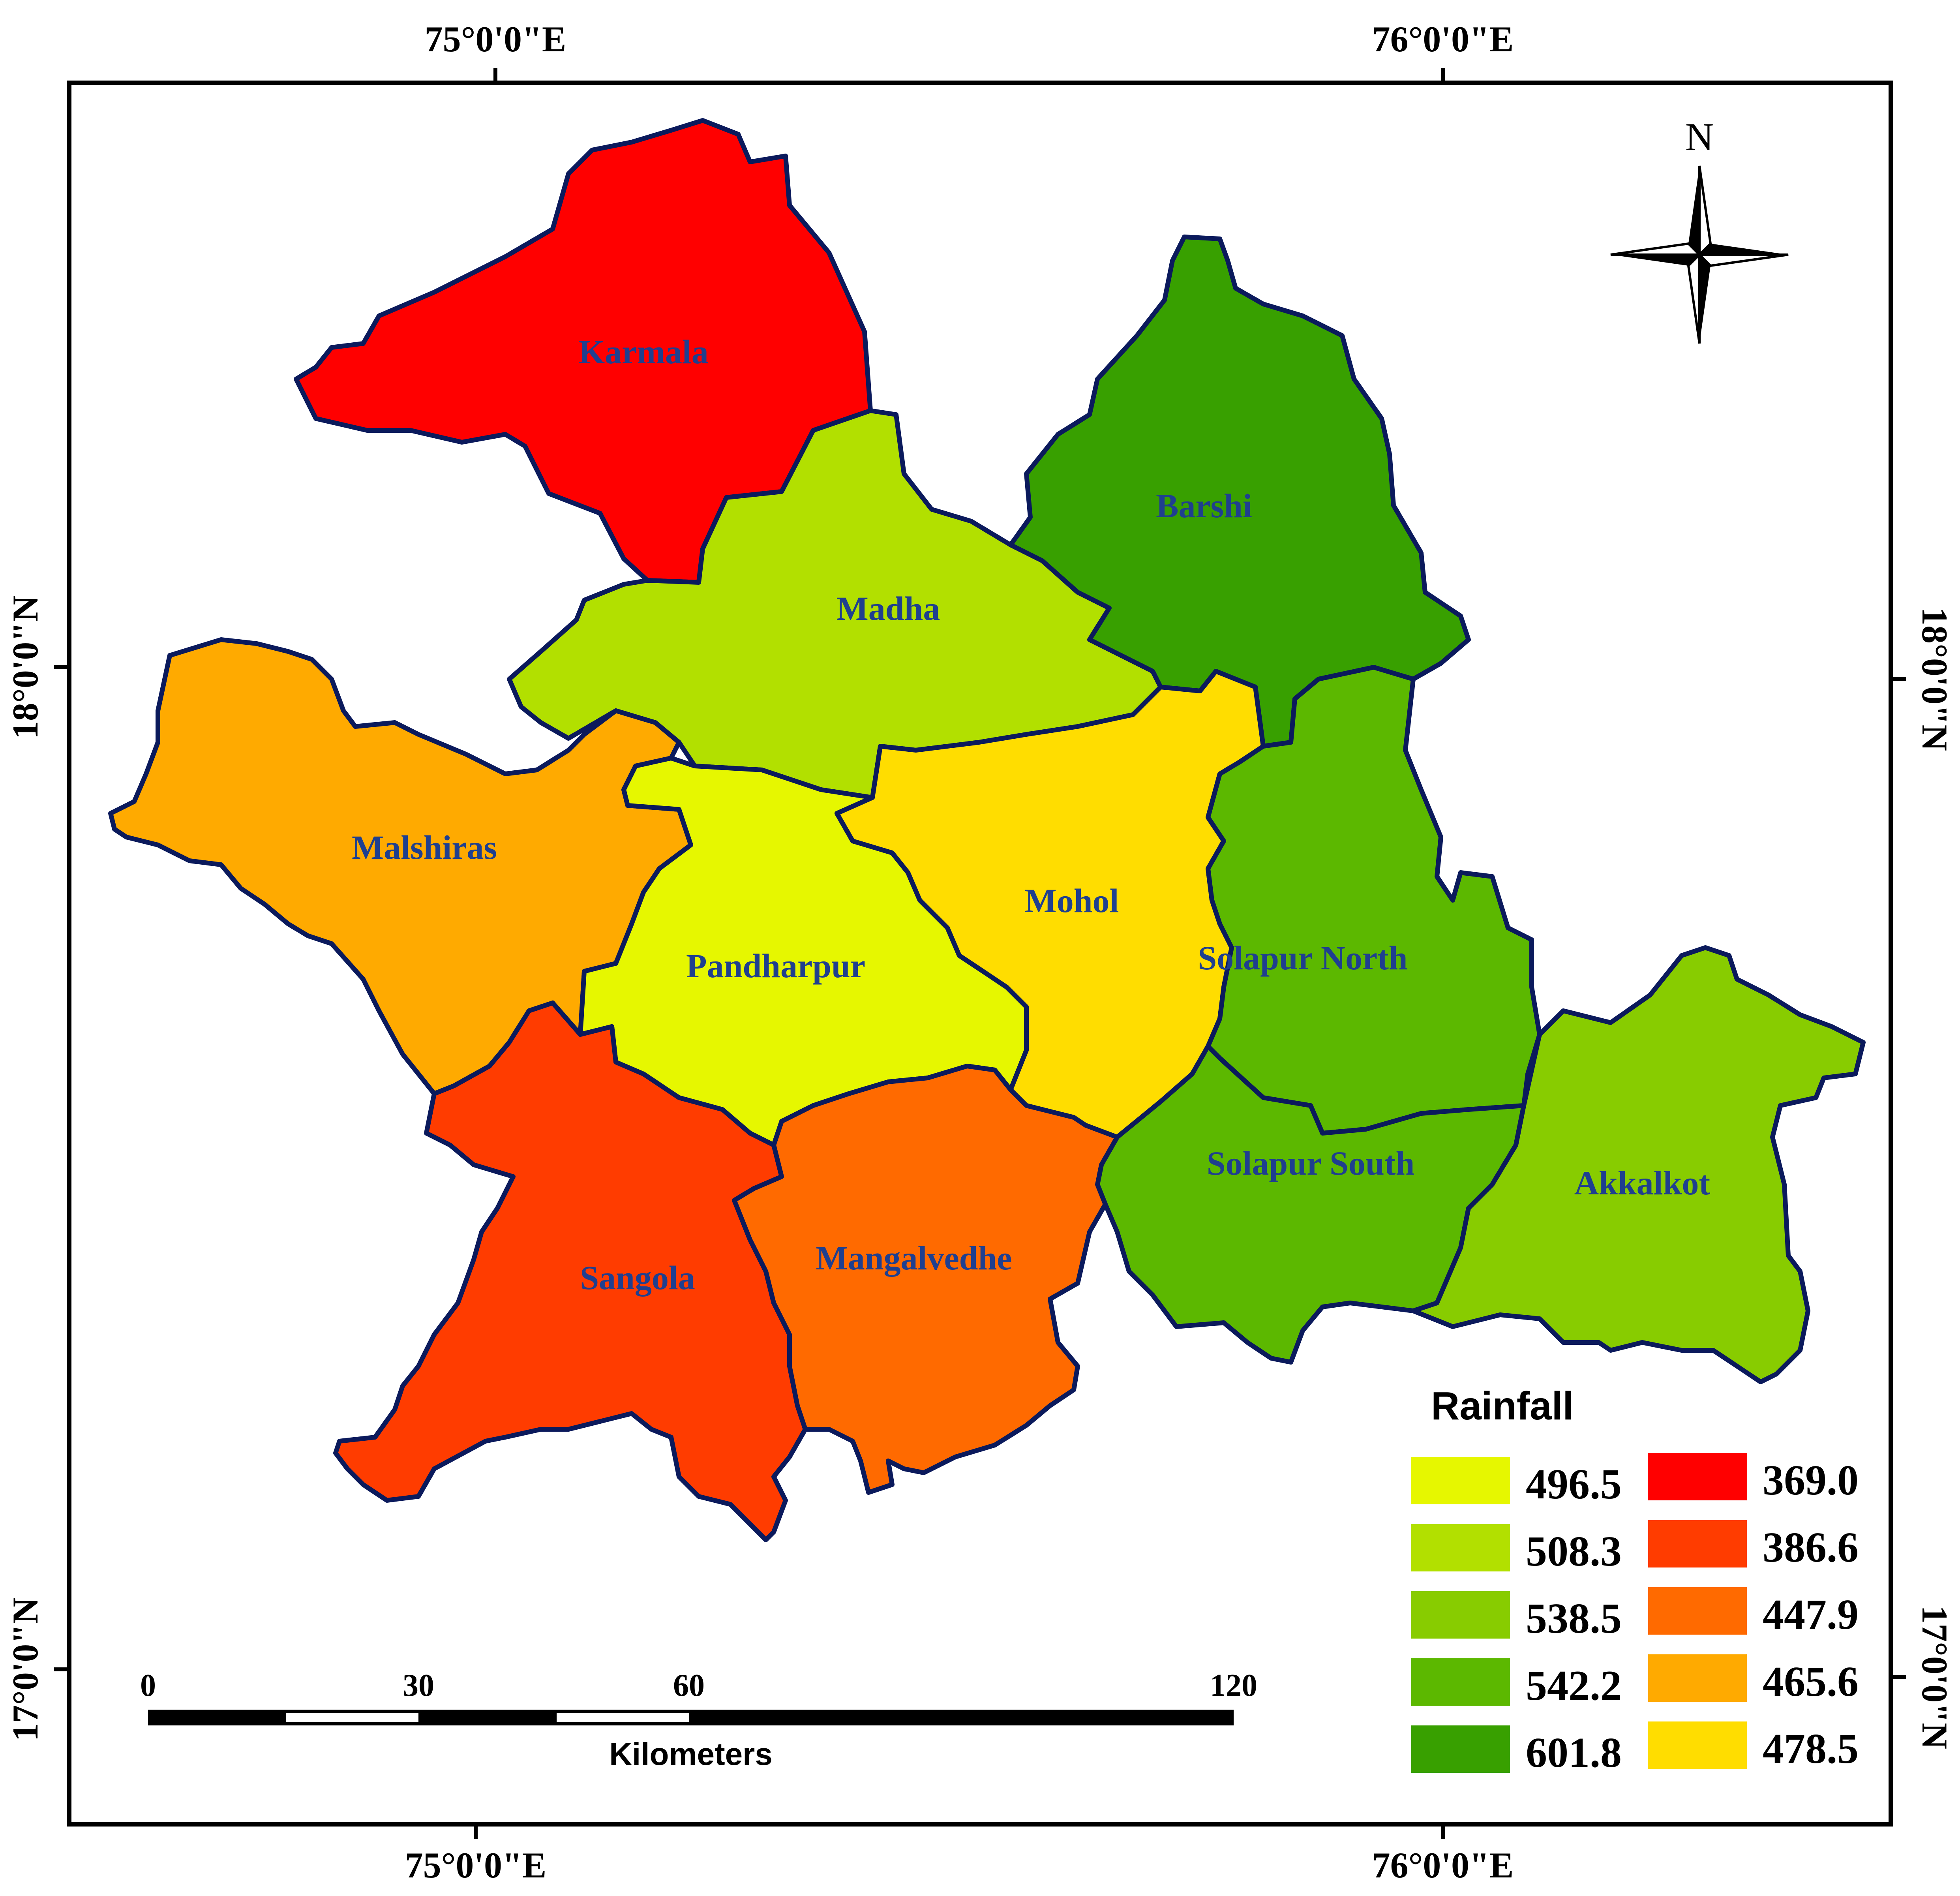 This screenshot has height=1896, width=1960. Describe the element at coordinates (1502, 1406) in the screenshot. I see `legend-title: Rainfall` at that location.